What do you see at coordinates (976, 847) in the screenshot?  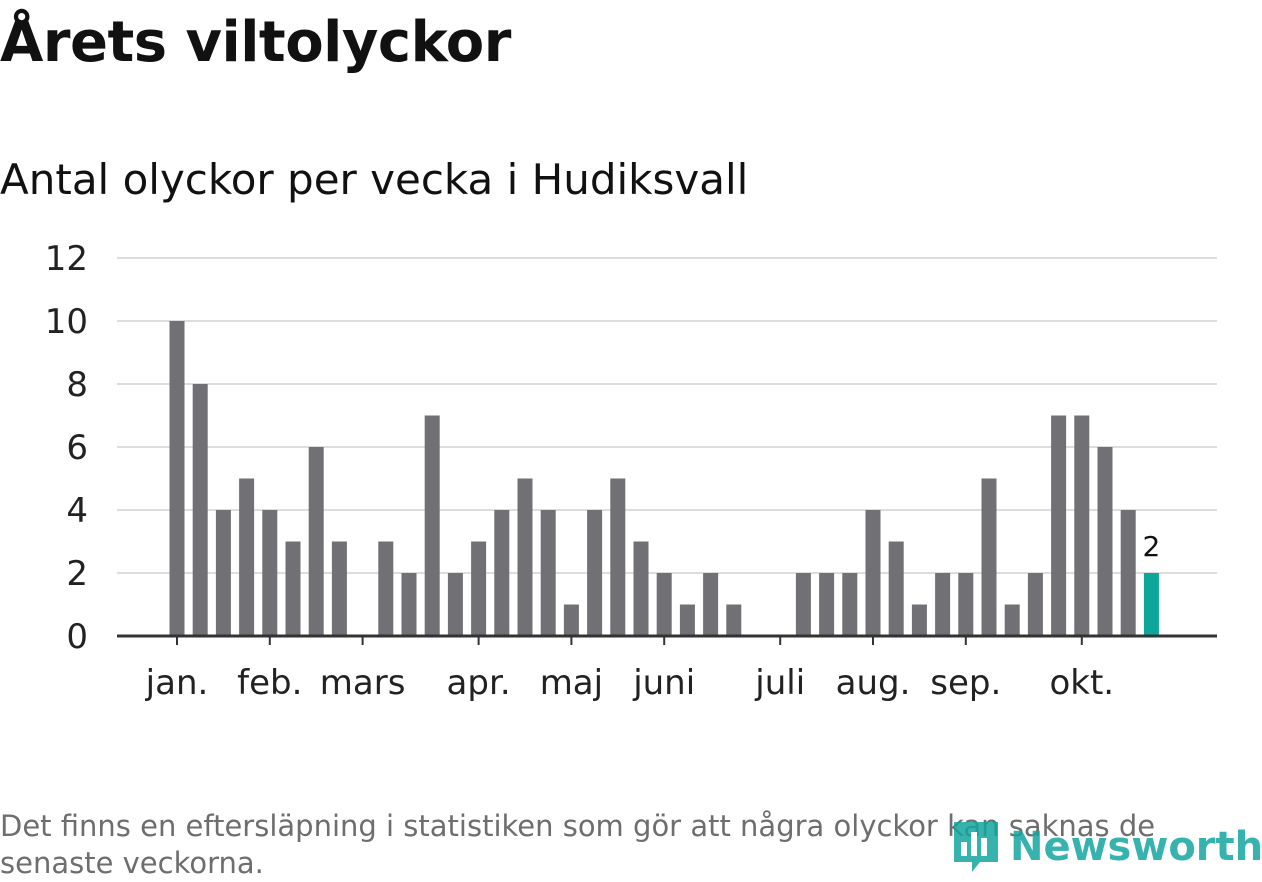 I see `bar-chart-logo-icon` at bounding box center [976, 847].